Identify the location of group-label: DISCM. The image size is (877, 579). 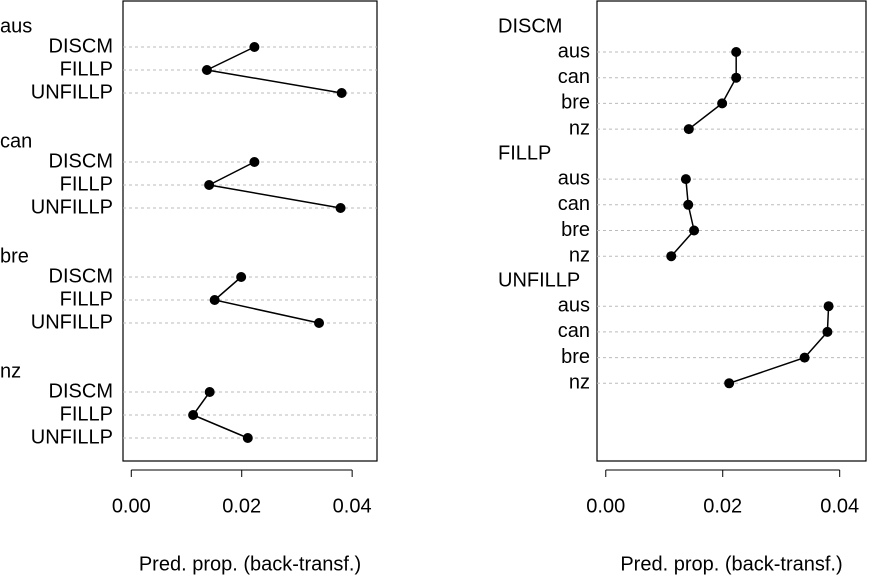
(530, 26).